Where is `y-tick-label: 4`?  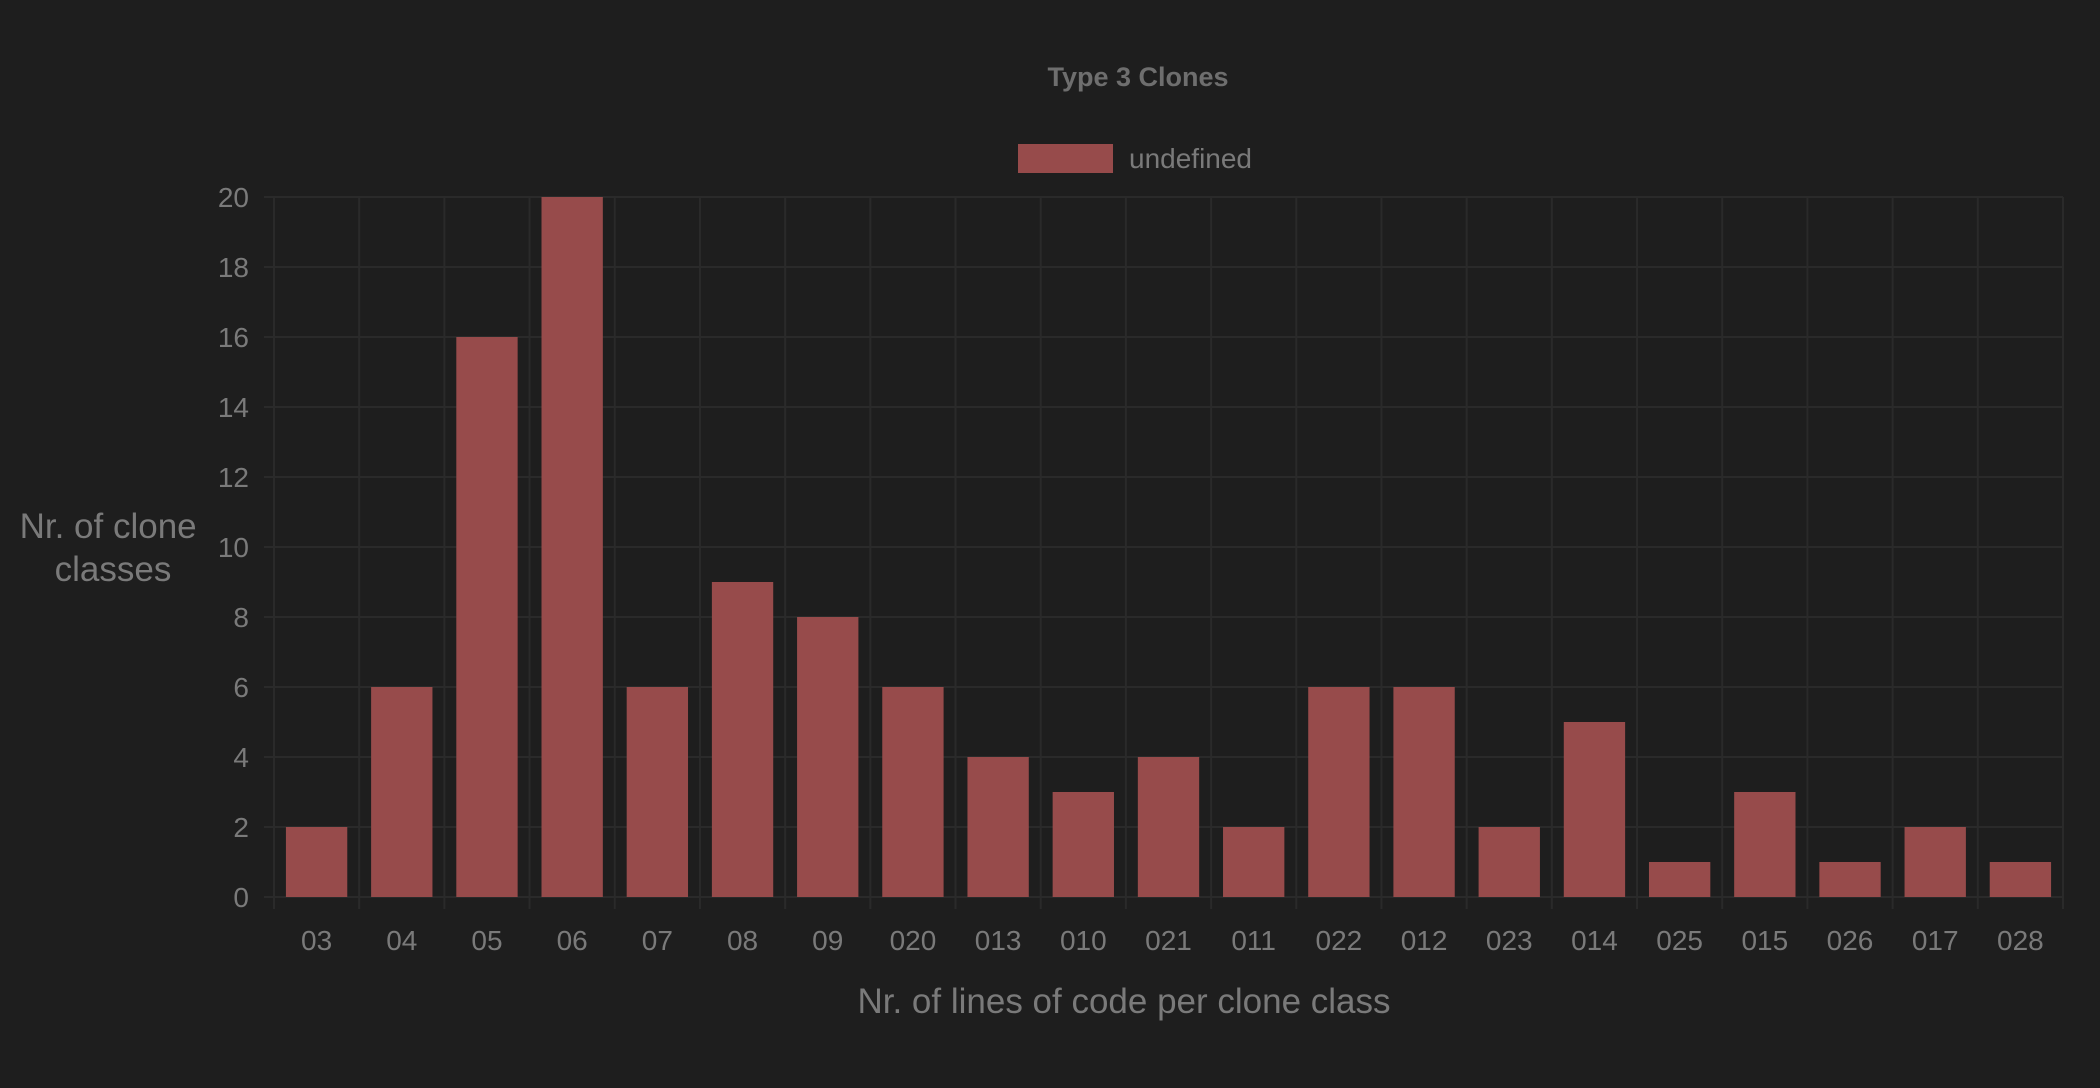 y-tick-label: 4 is located at coordinates (241, 757).